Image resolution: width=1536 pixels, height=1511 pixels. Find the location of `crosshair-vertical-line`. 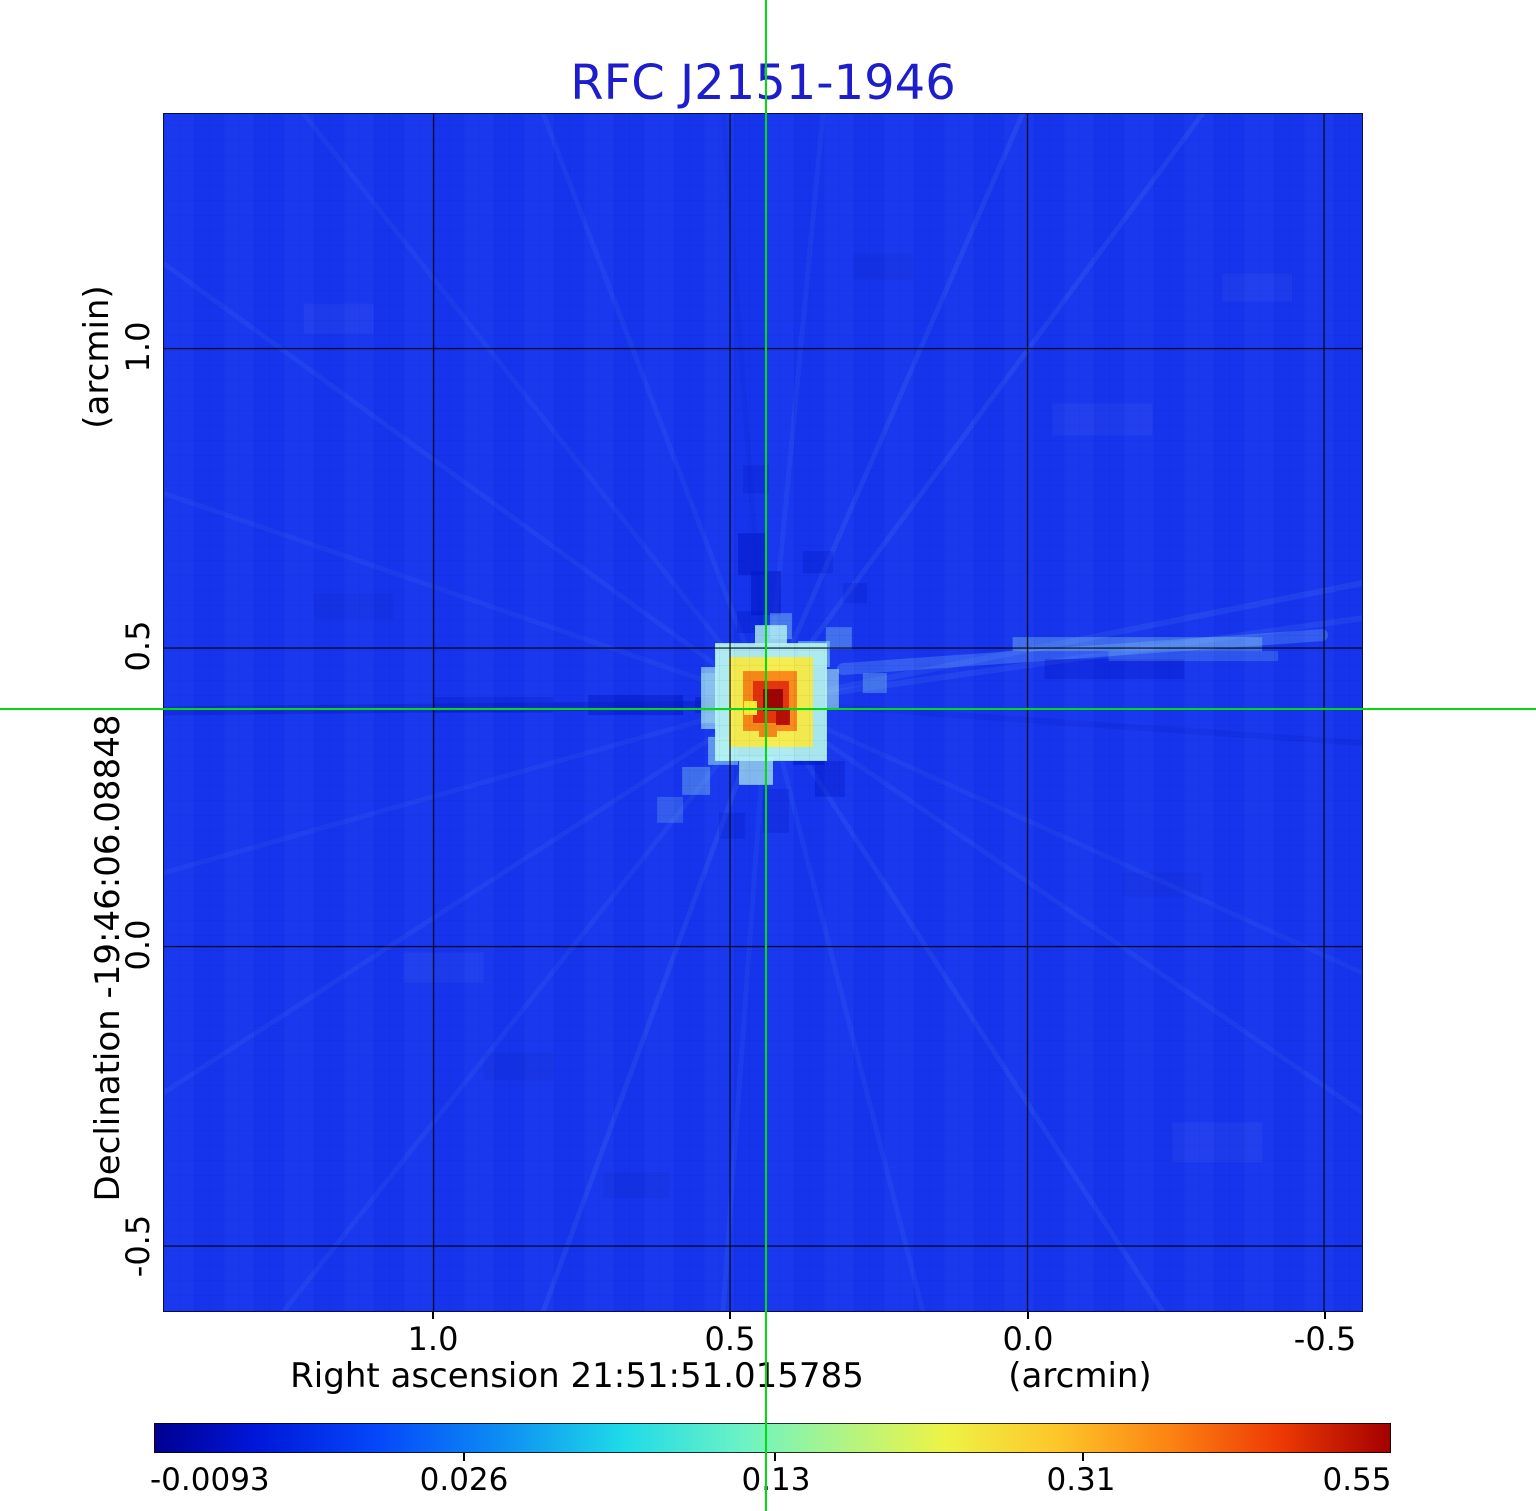

crosshair-vertical-line is located at coordinates (766, 755).